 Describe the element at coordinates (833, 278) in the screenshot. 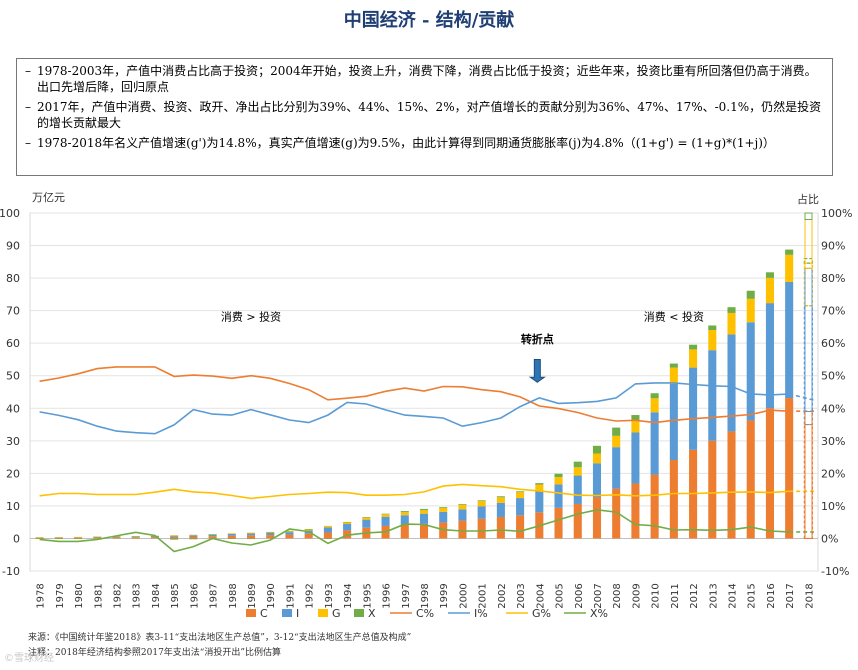

I see `right-axis-tick-label: 80%` at that location.